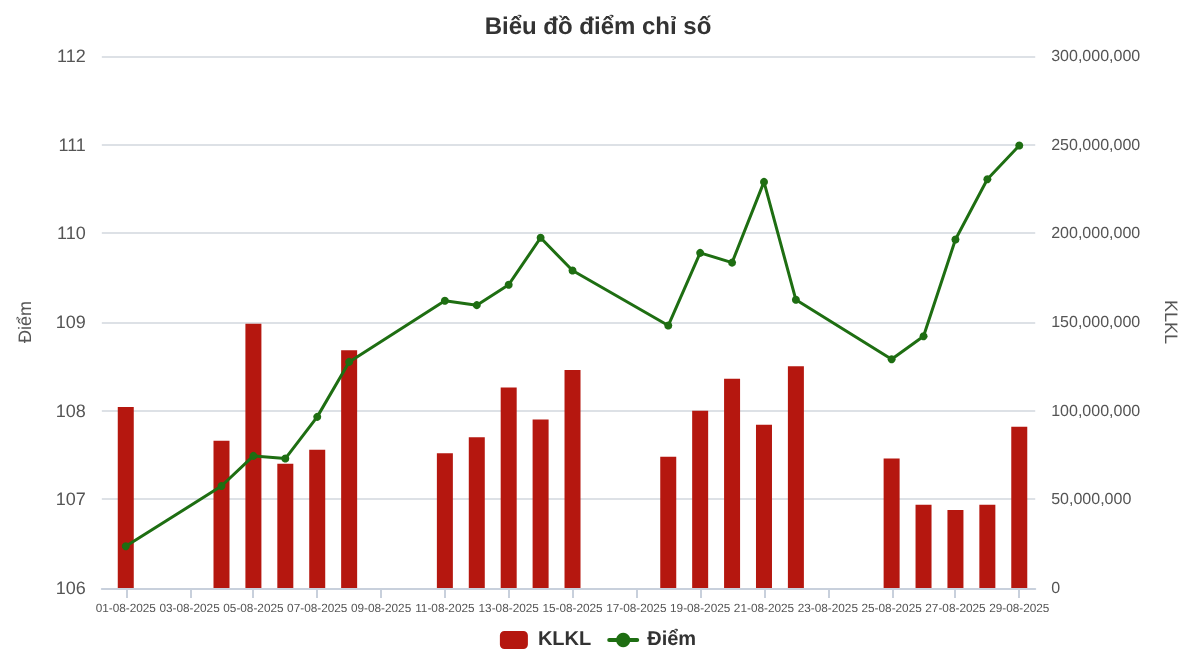 Image resolution: width=1196 pixels, height=660 pixels. Describe the element at coordinates (1096, 322) in the screenshot. I see `y2-tick-label: 150,000,000` at that location.